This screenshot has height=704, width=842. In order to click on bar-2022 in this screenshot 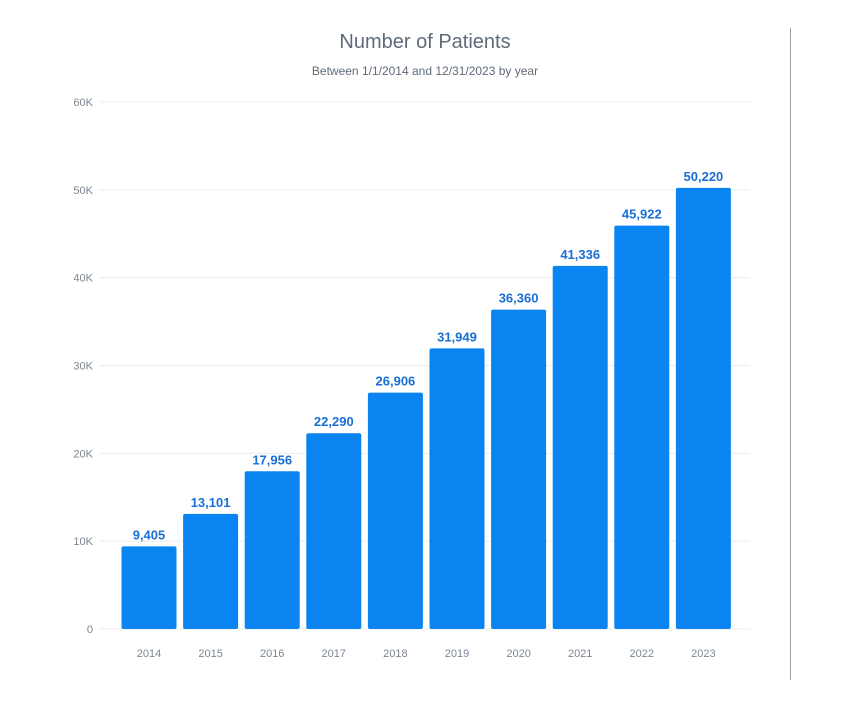, I will do `click(642, 427)`.